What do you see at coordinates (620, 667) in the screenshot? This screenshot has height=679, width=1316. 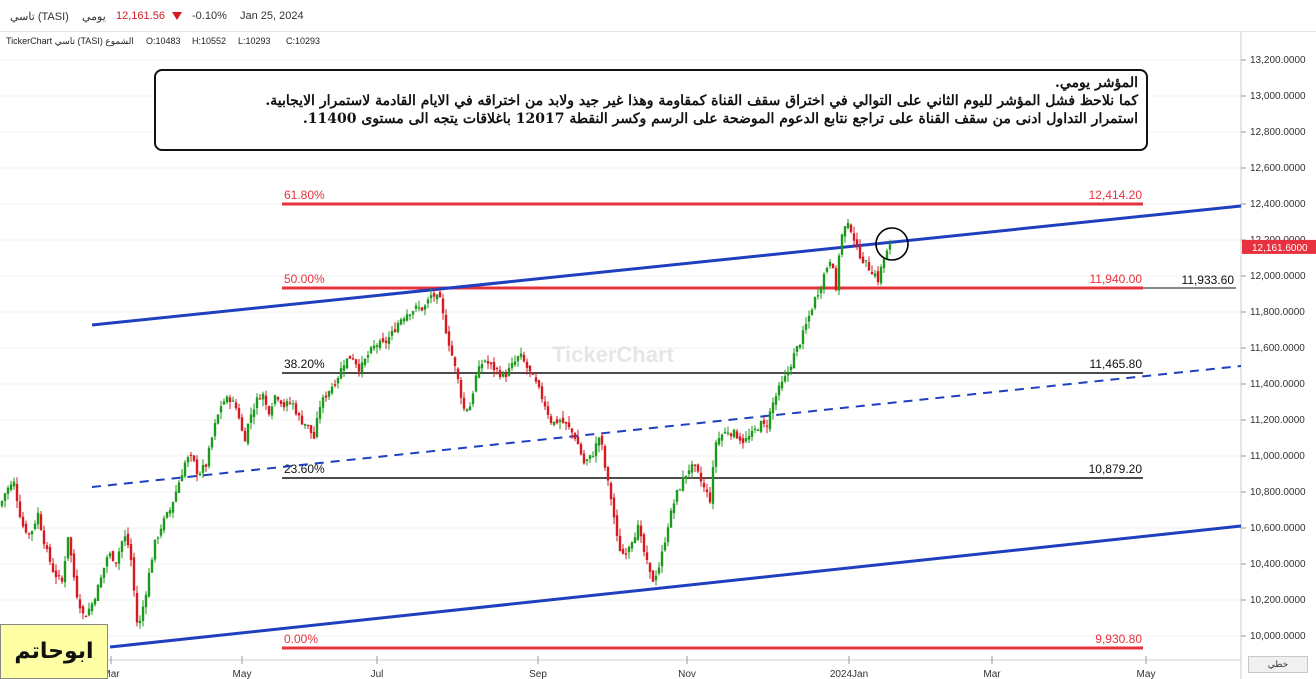 I see `x-axis: Mar May Jul Sep Nov 2024Jan Mar May` at bounding box center [620, 667].